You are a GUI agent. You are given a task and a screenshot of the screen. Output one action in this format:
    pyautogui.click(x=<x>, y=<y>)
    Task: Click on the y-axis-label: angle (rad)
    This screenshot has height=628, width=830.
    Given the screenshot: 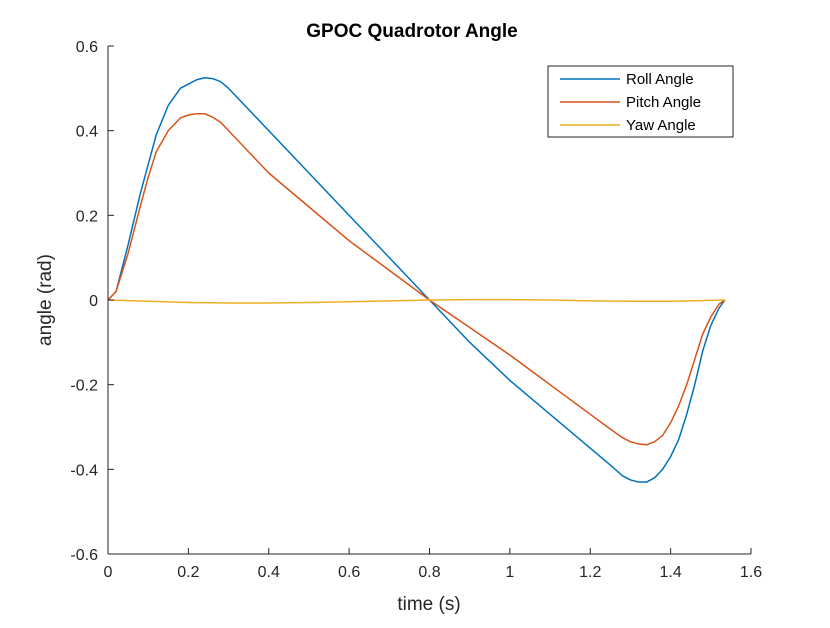 What is the action you would take?
    pyautogui.click(x=45, y=300)
    